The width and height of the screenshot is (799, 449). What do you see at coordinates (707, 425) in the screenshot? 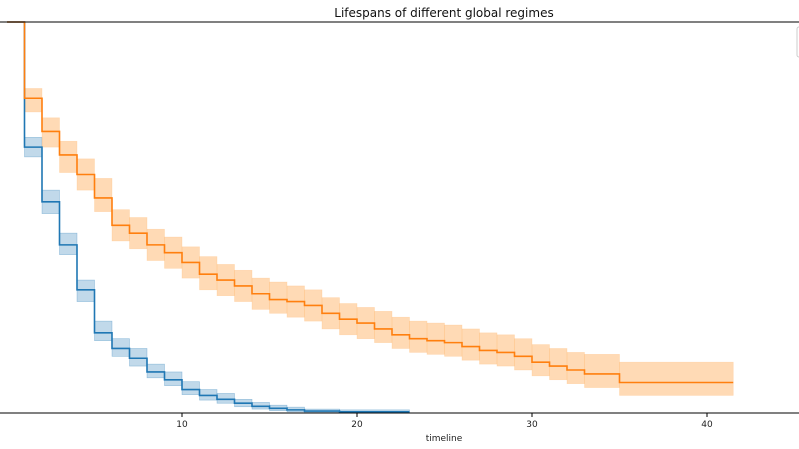
I see `x-tick-label: 40` at bounding box center [707, 425].